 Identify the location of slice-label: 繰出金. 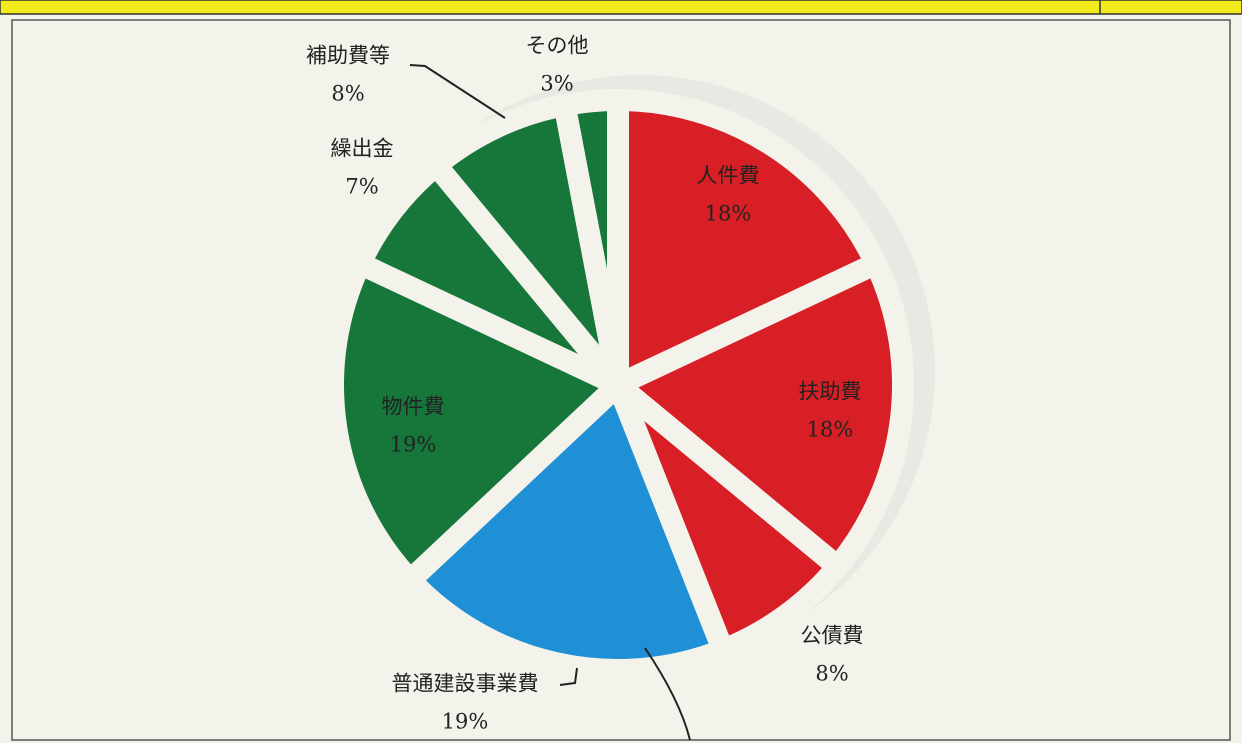
(362, 149).